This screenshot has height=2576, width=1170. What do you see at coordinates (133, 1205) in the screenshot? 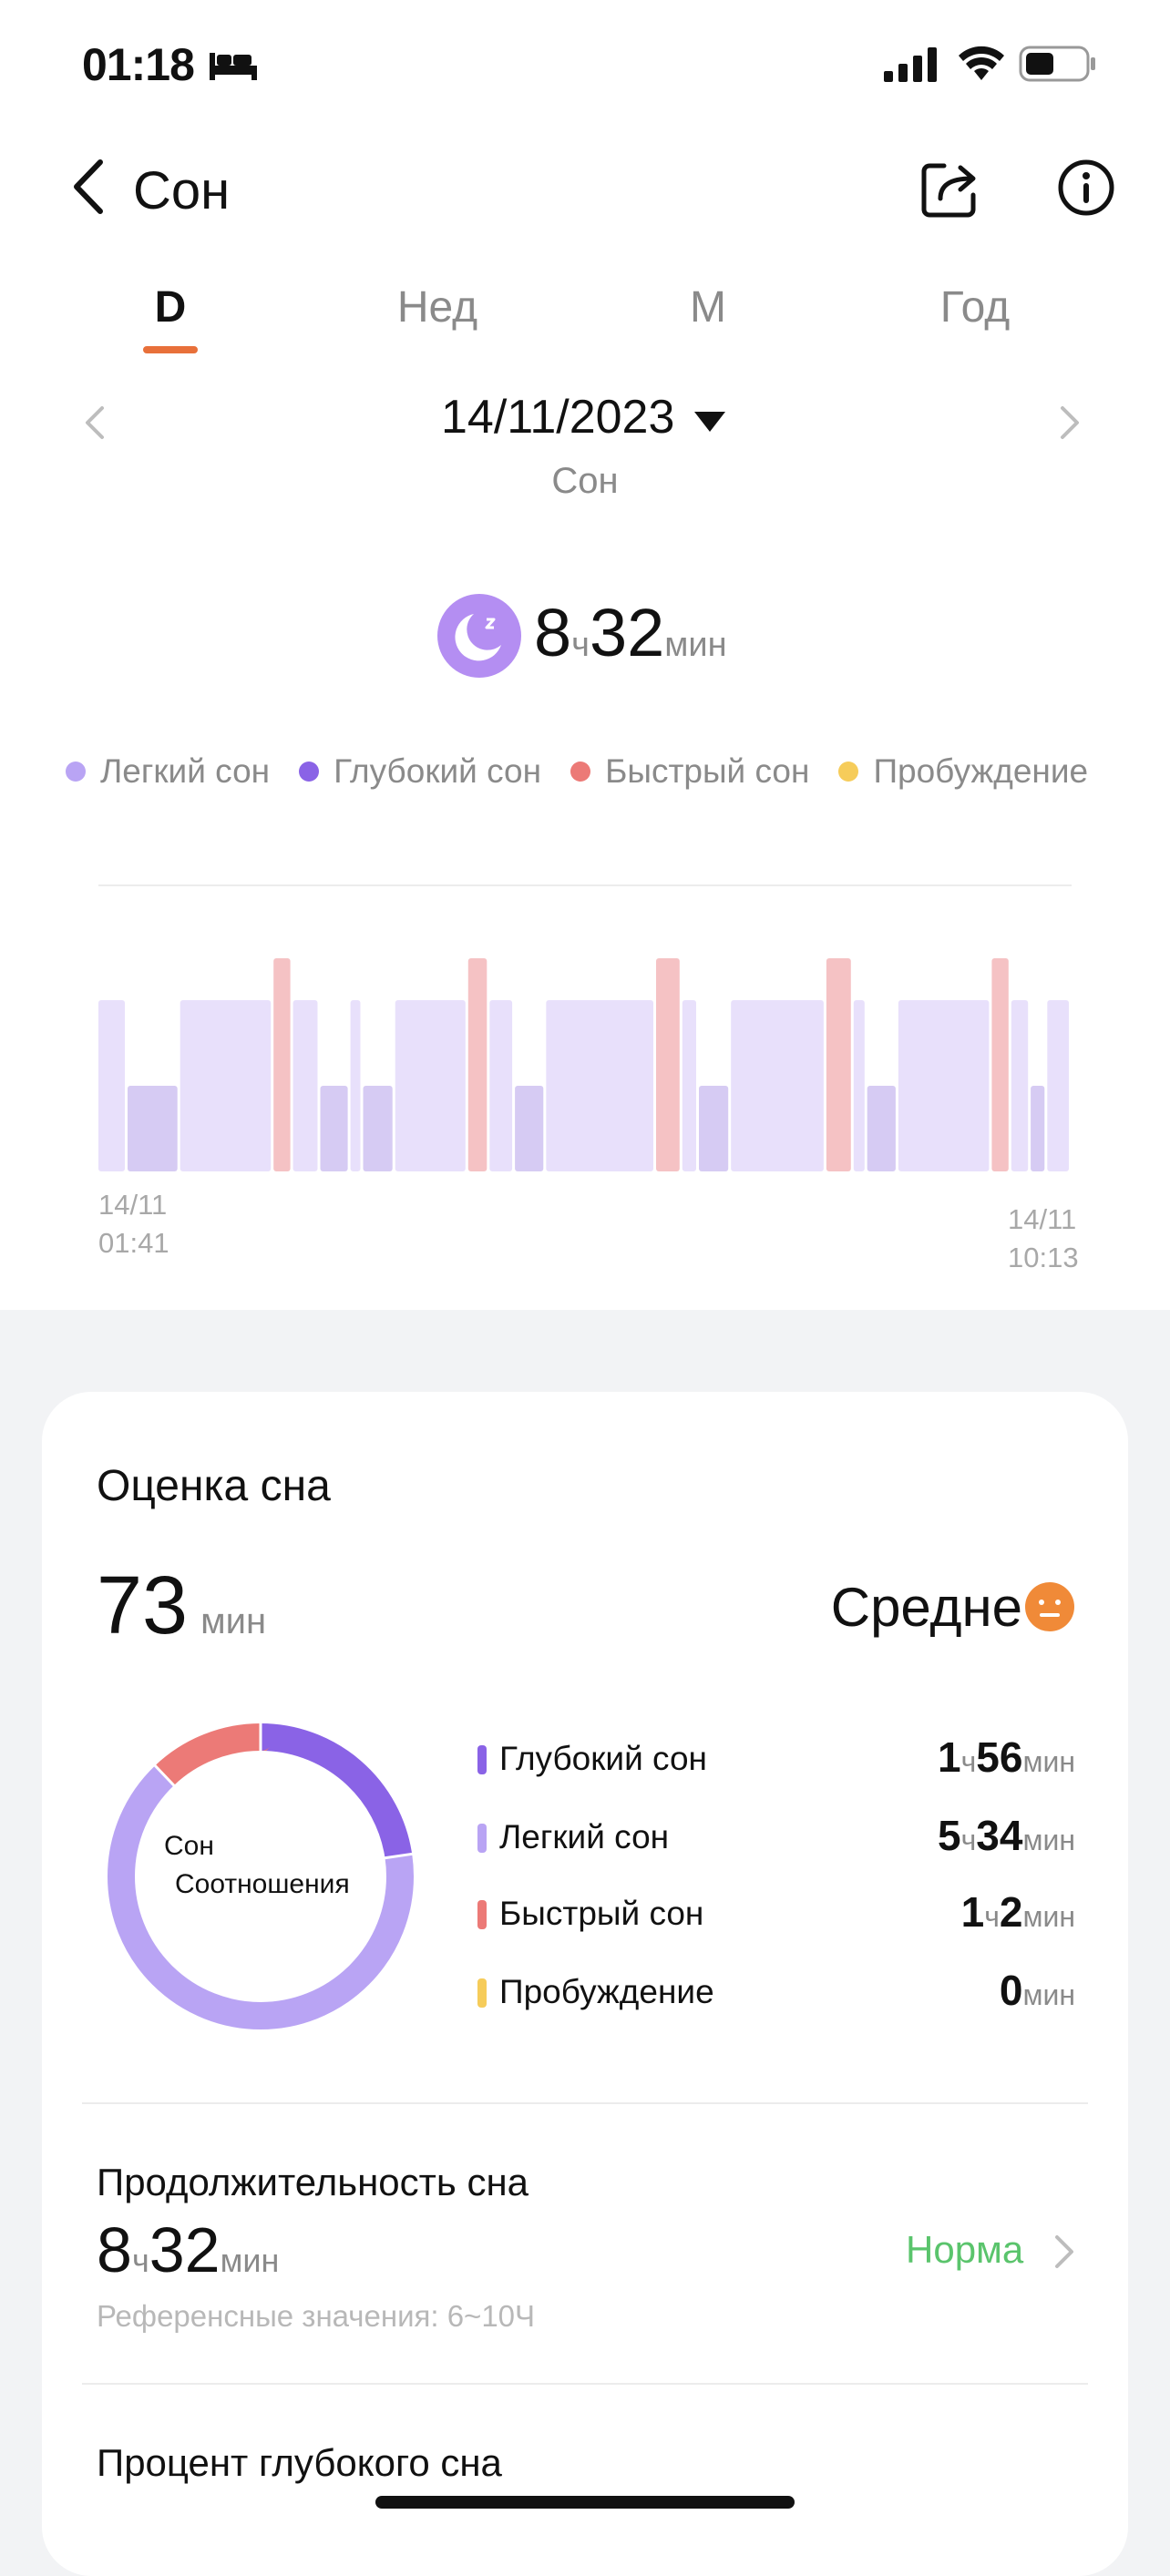
I see `chart-start-date: 14/11` at bounding box center [133, 1205].